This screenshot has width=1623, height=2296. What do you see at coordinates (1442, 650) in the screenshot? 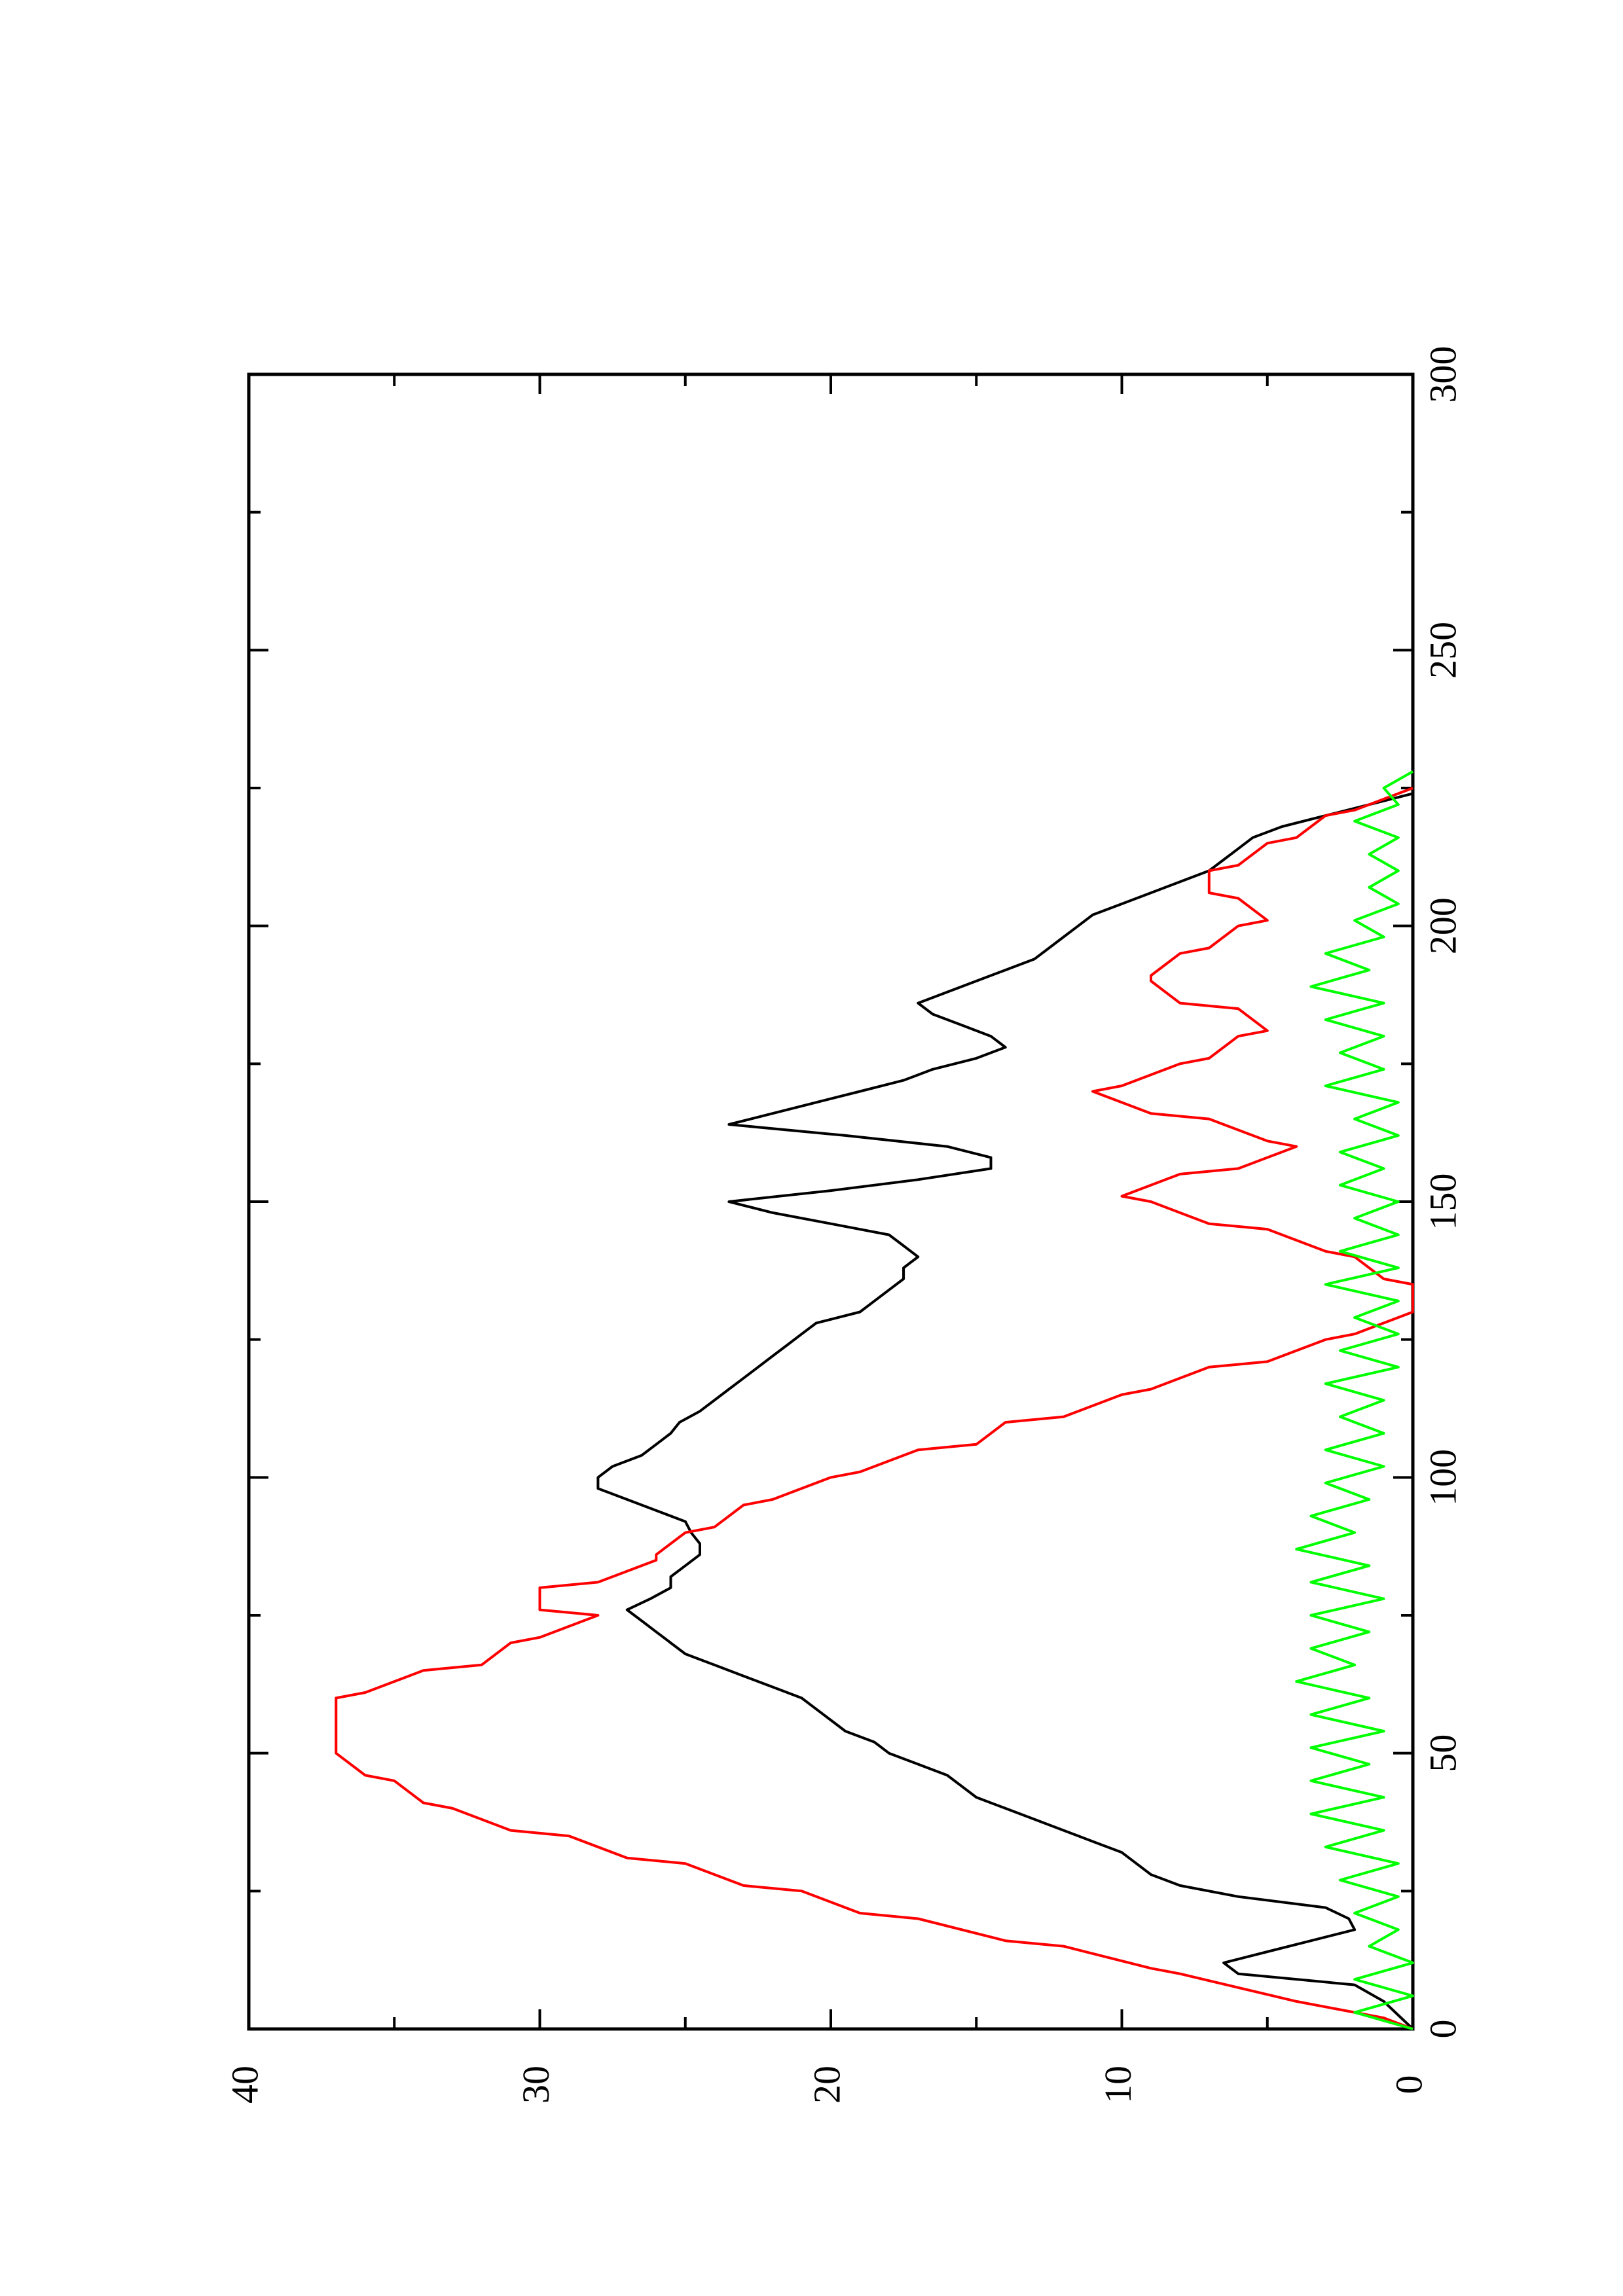
I see `x-tick-label: 250` at bounding box center [1442, 650].